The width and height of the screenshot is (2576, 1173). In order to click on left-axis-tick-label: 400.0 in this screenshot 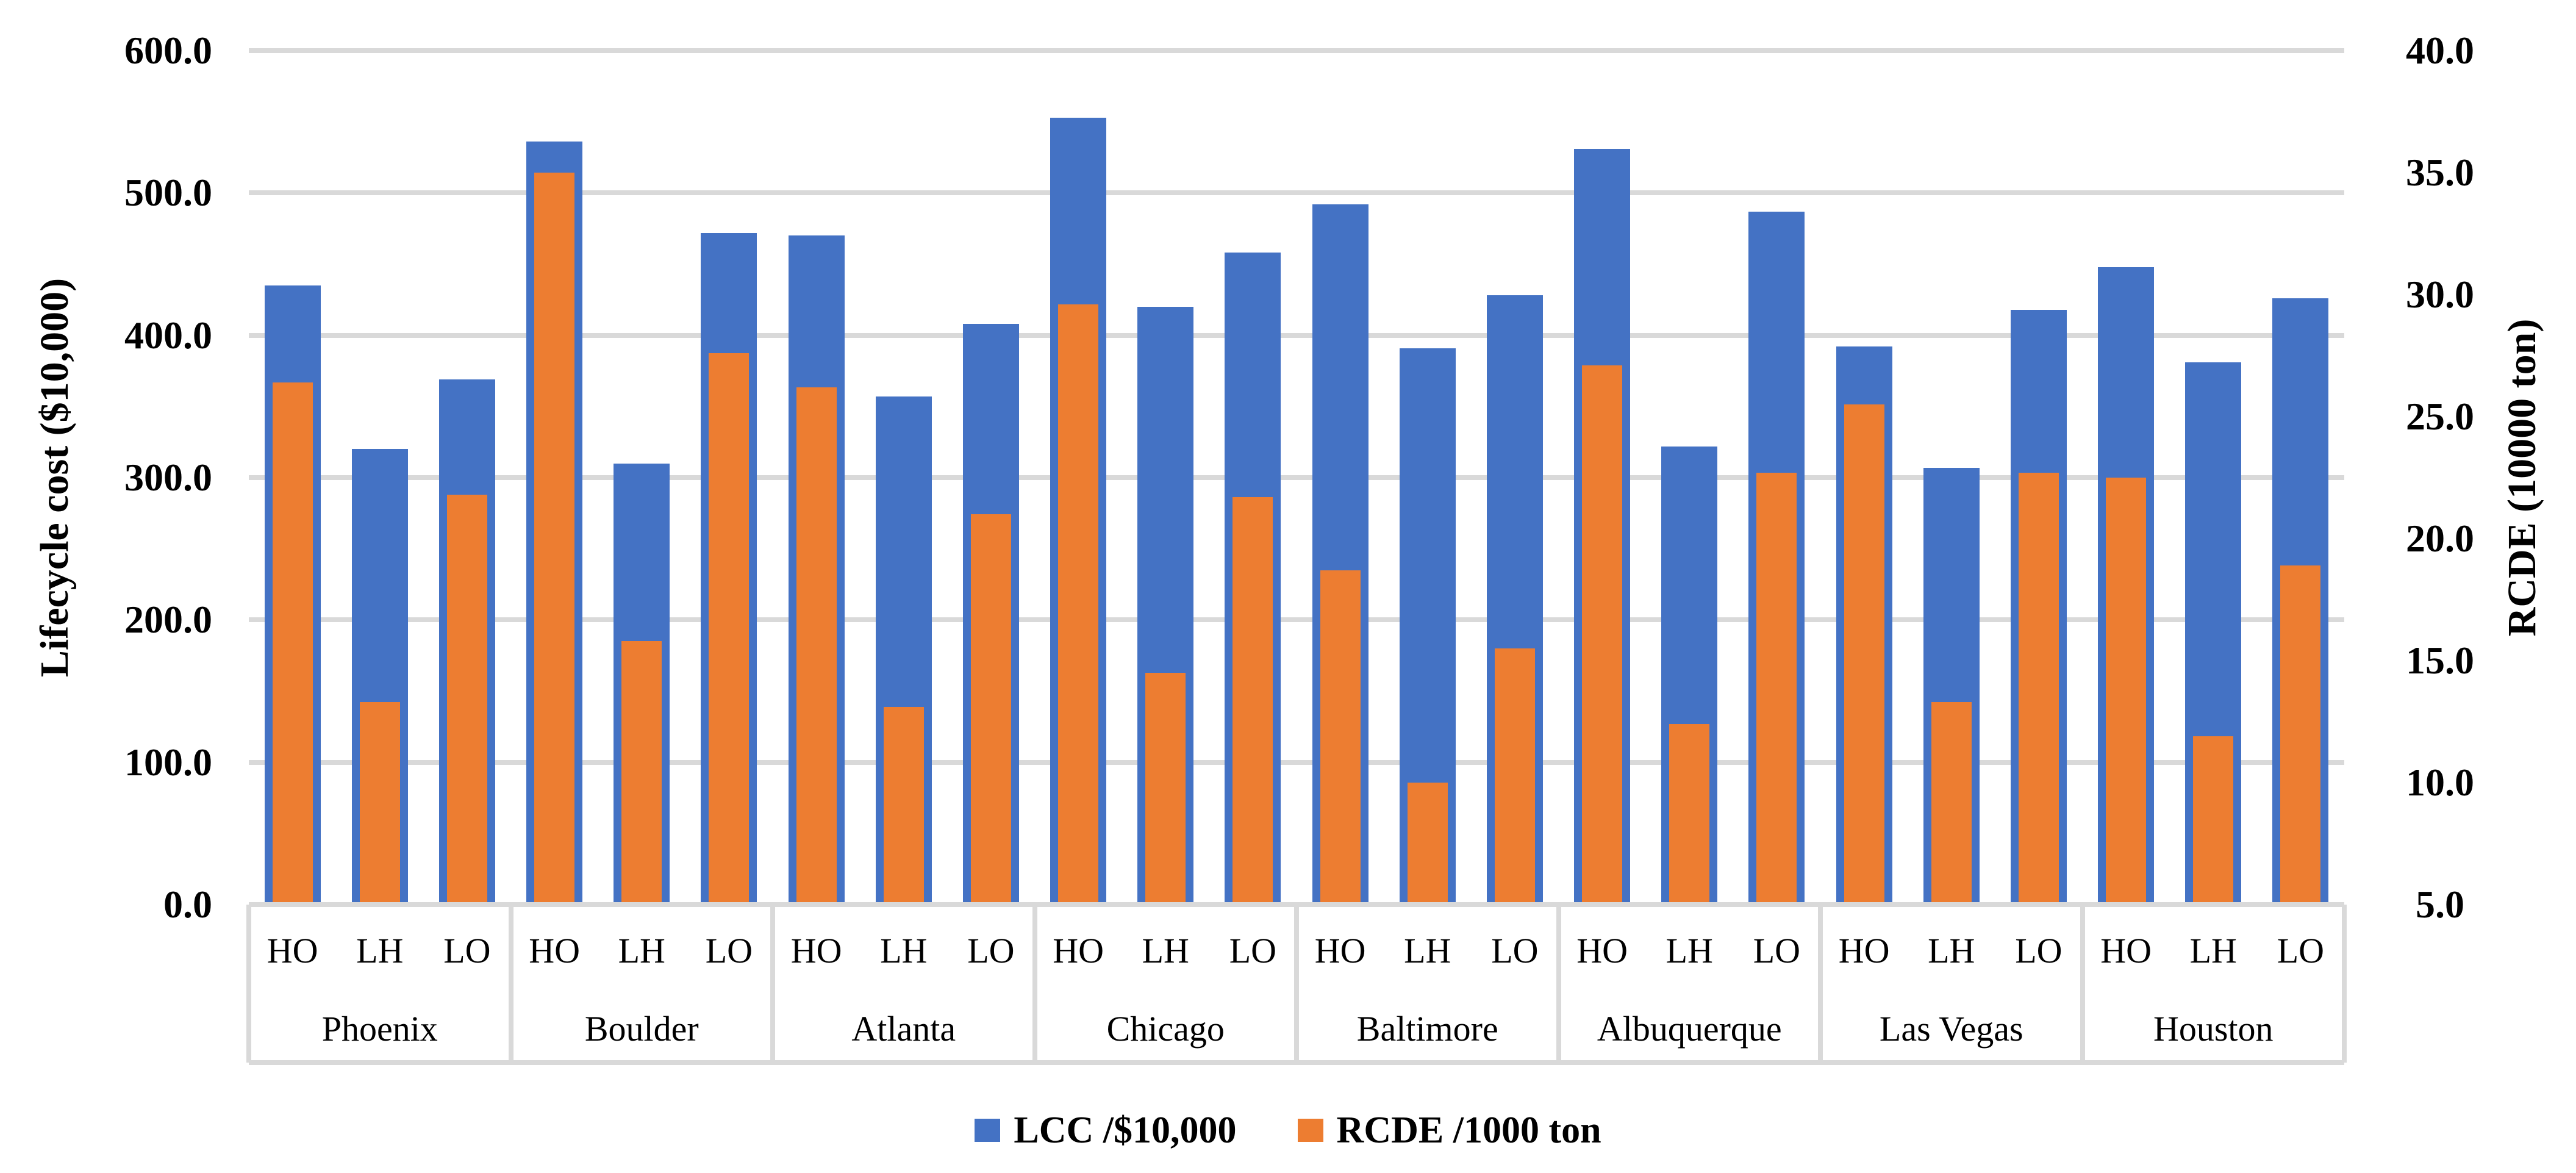, I will do `click(168, 335)`.